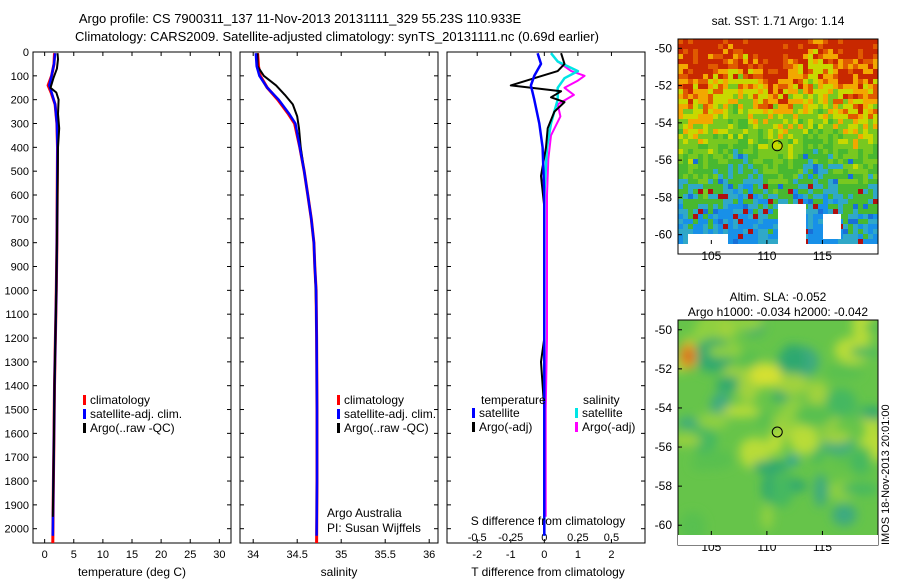  What do you see at coordinates (770, 467) in the screenshot?
I see `sla-blob` at bounding box center [770, 467].